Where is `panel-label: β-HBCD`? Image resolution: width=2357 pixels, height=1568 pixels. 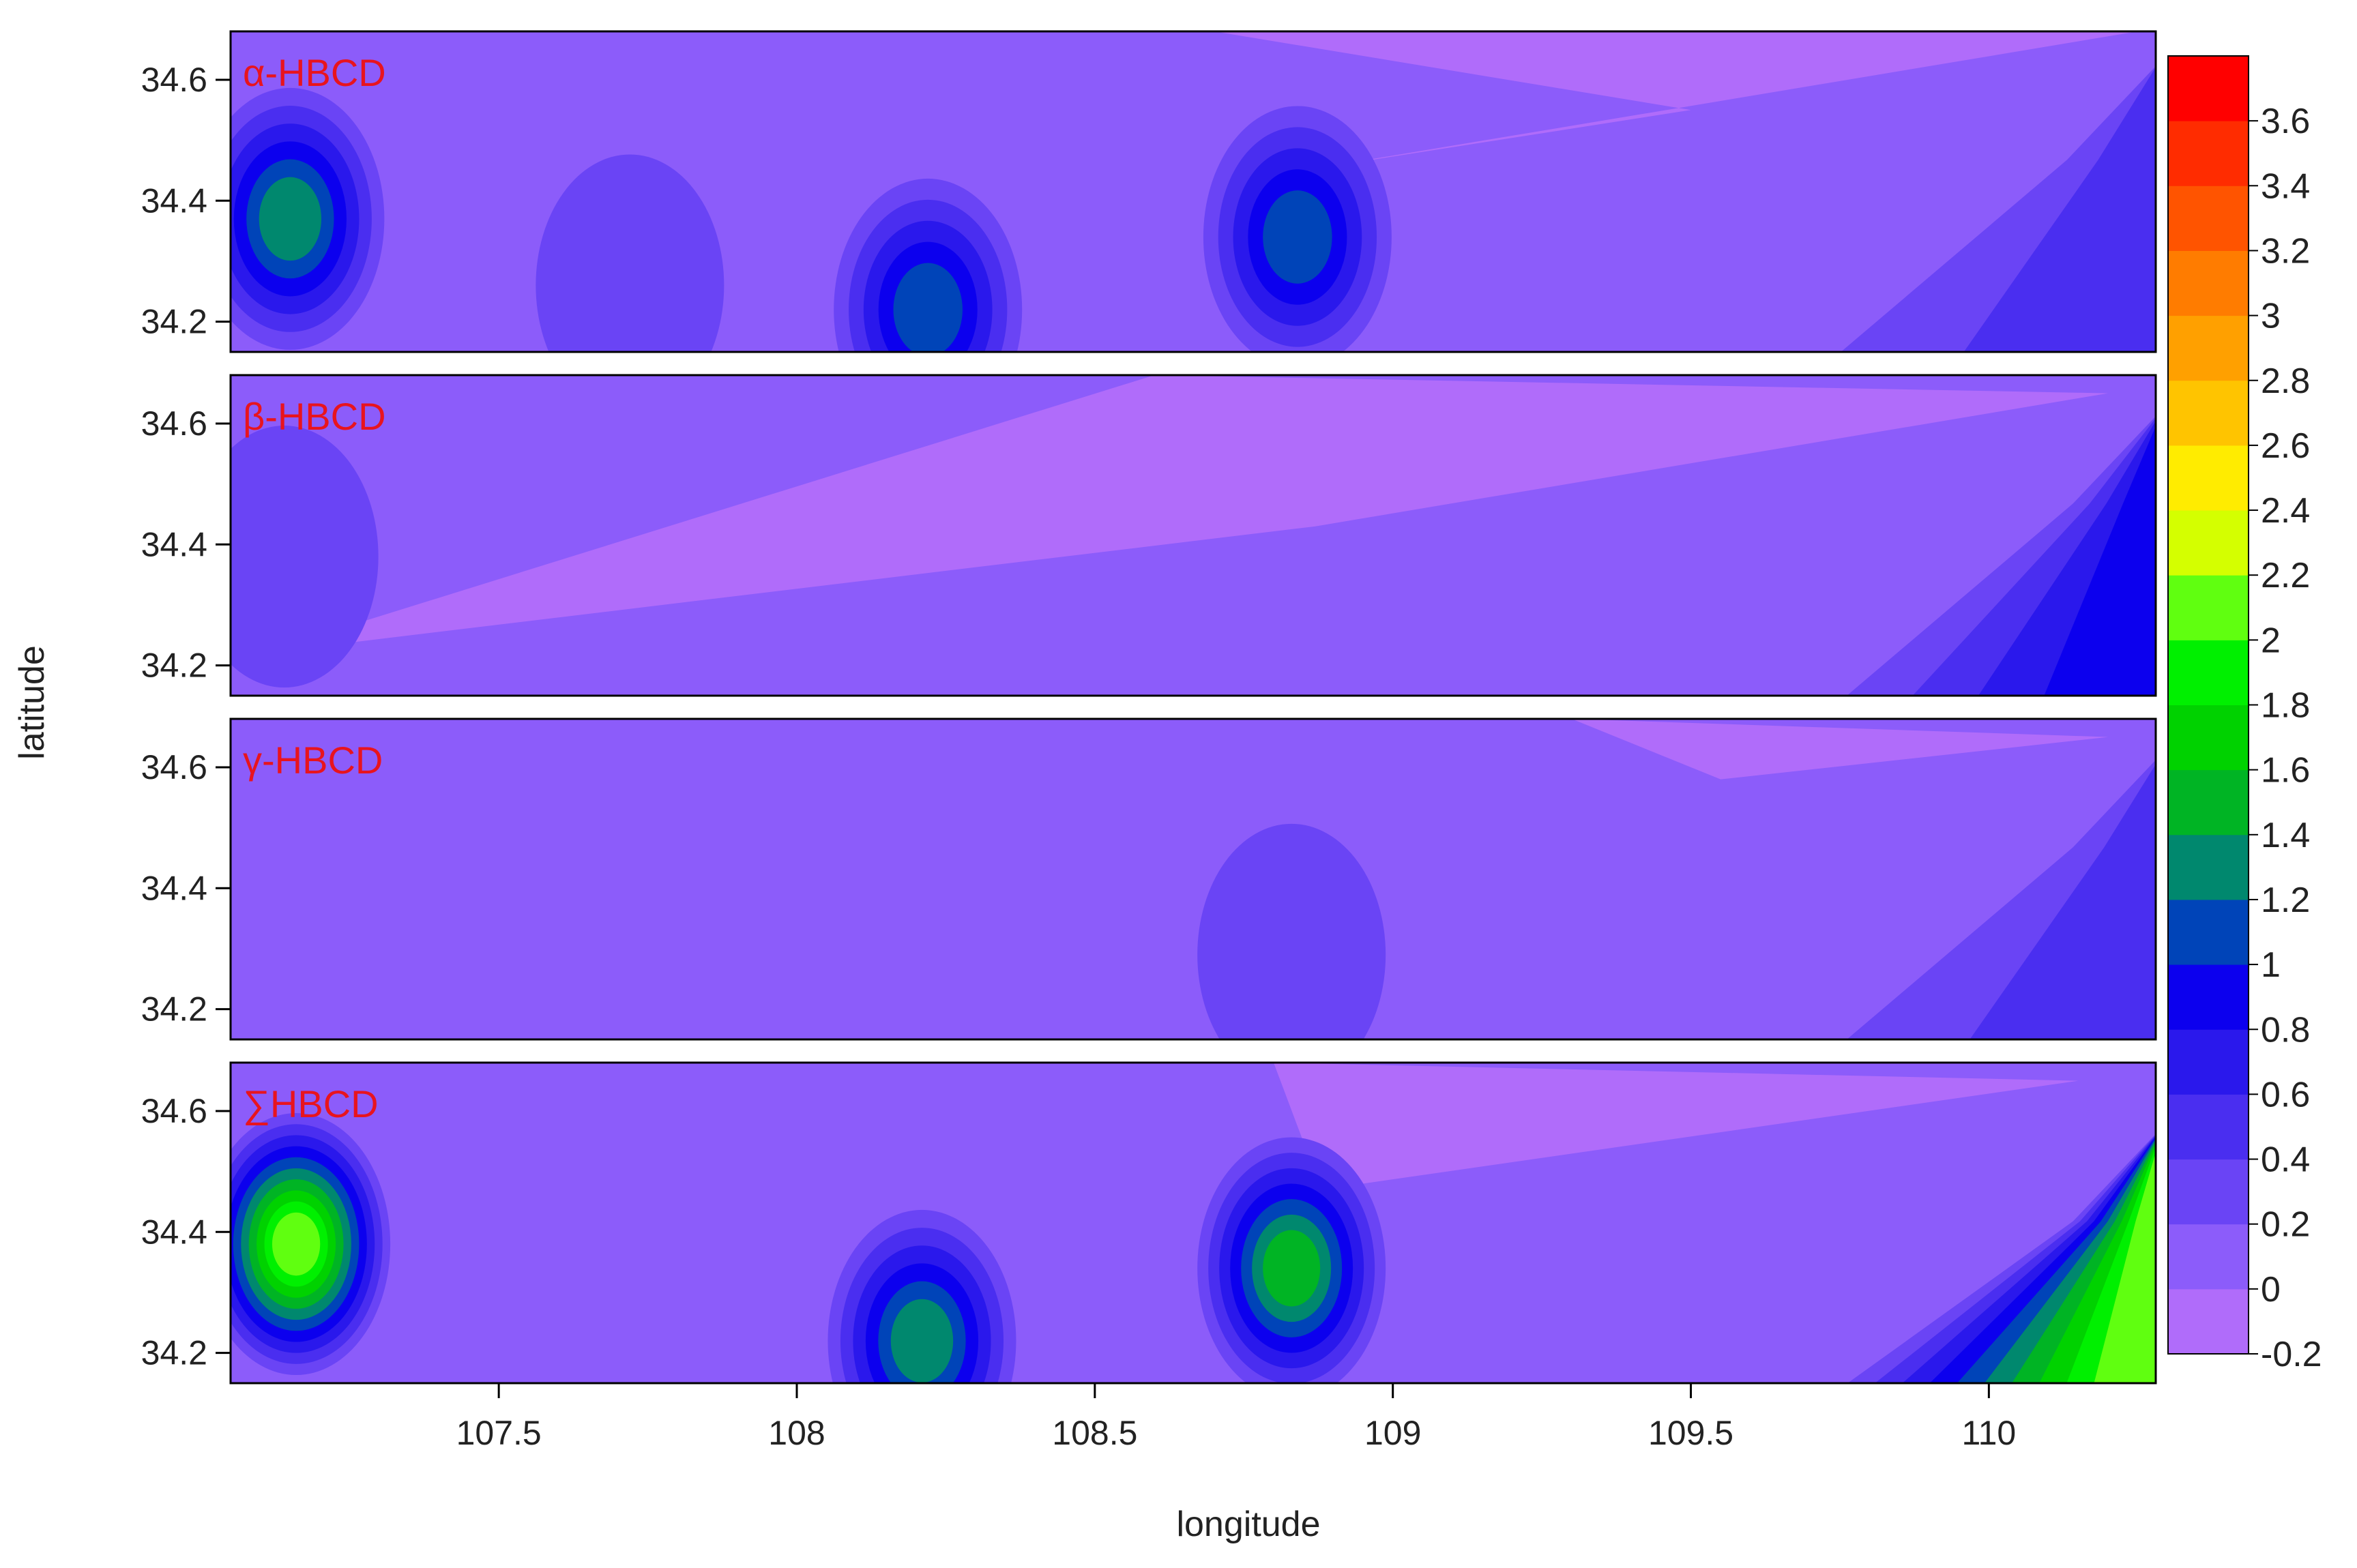 panel-label: β-HBCD is located at coordinates (314, 416).